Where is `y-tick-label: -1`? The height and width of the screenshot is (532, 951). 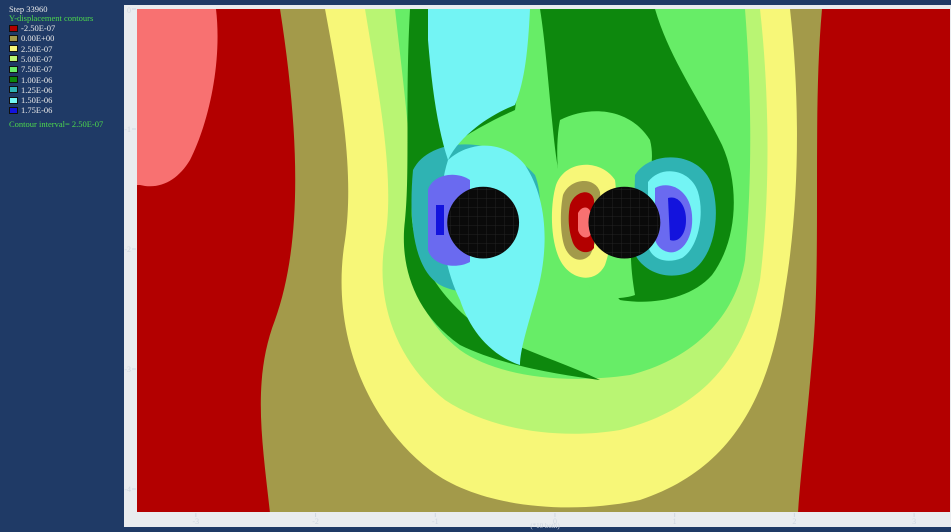 y-tick-label: -1 is located at coordinates (127, 129).